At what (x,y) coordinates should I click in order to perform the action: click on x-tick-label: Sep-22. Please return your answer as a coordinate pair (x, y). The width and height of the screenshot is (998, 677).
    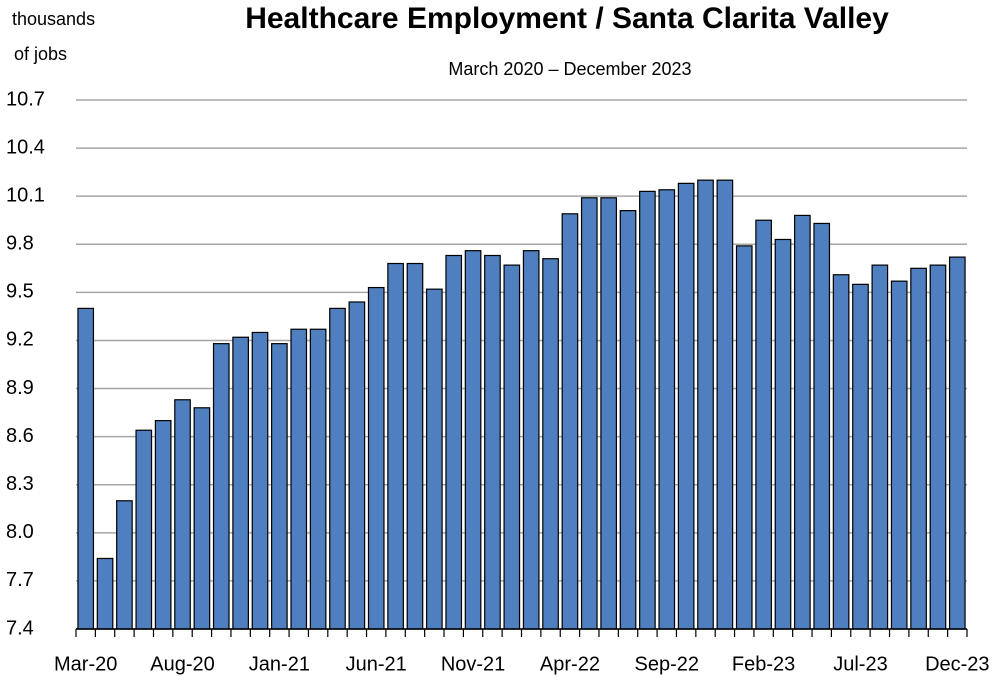
    Looking at the image, I should click on (667, 664).